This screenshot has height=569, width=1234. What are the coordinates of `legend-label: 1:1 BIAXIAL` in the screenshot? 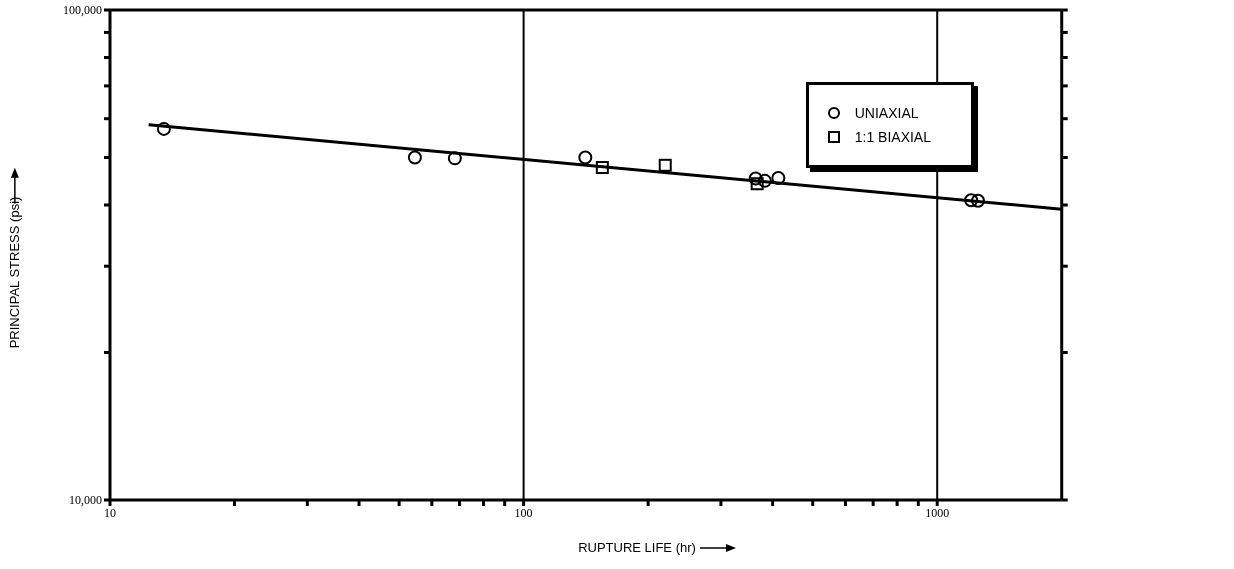 It's located at (892, 137).